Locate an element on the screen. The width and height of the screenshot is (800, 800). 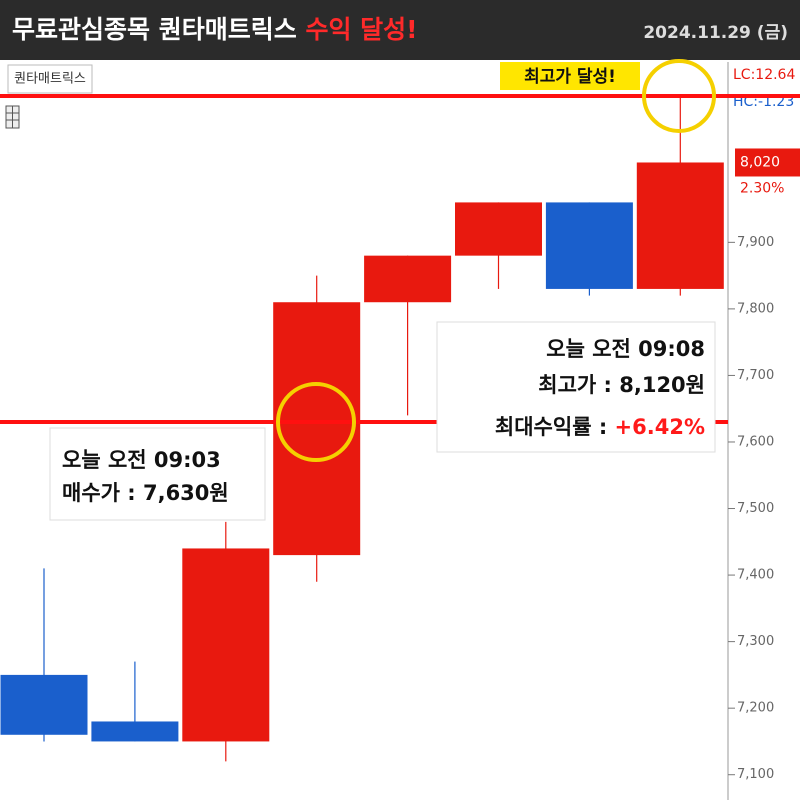
high-box is located at coordinates (576, 387).